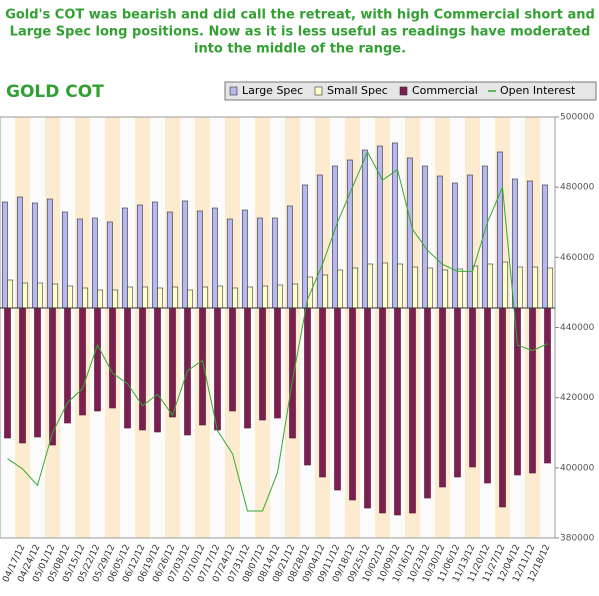  What do you see at coordinates (577, 258) in the screenshot?
I see `y2-tick-label: 460000` at bounding box center [577, 258].